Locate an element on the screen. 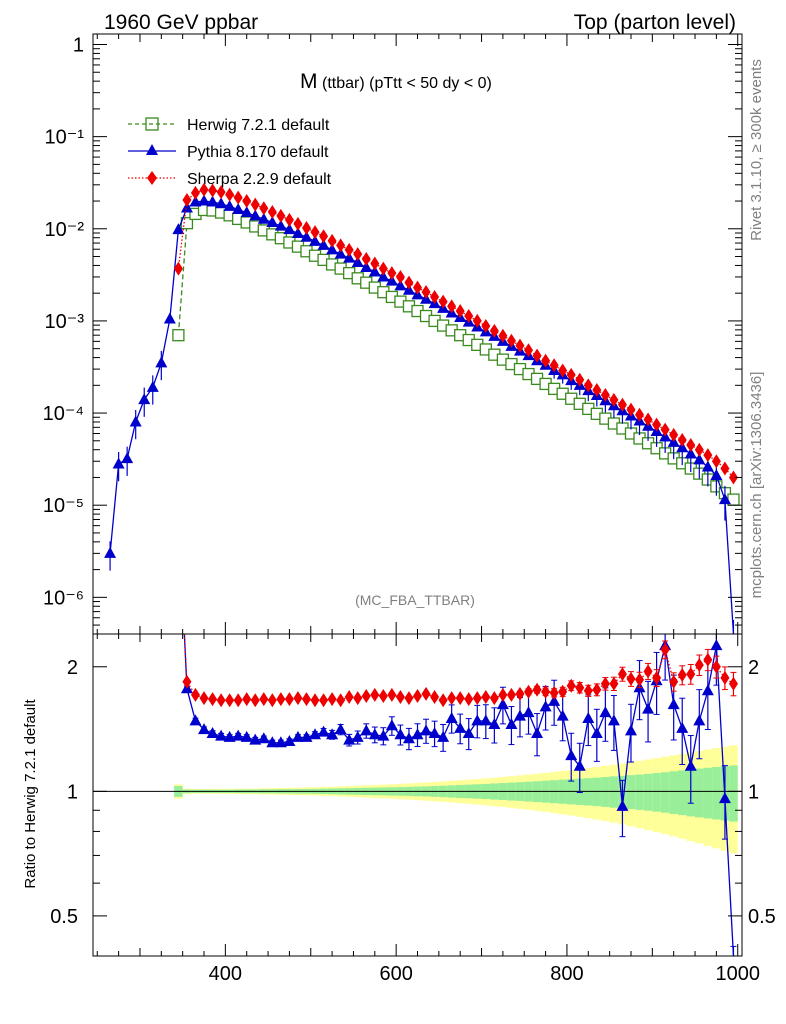  plot-title-main: M is located at coordinates (309, 81).